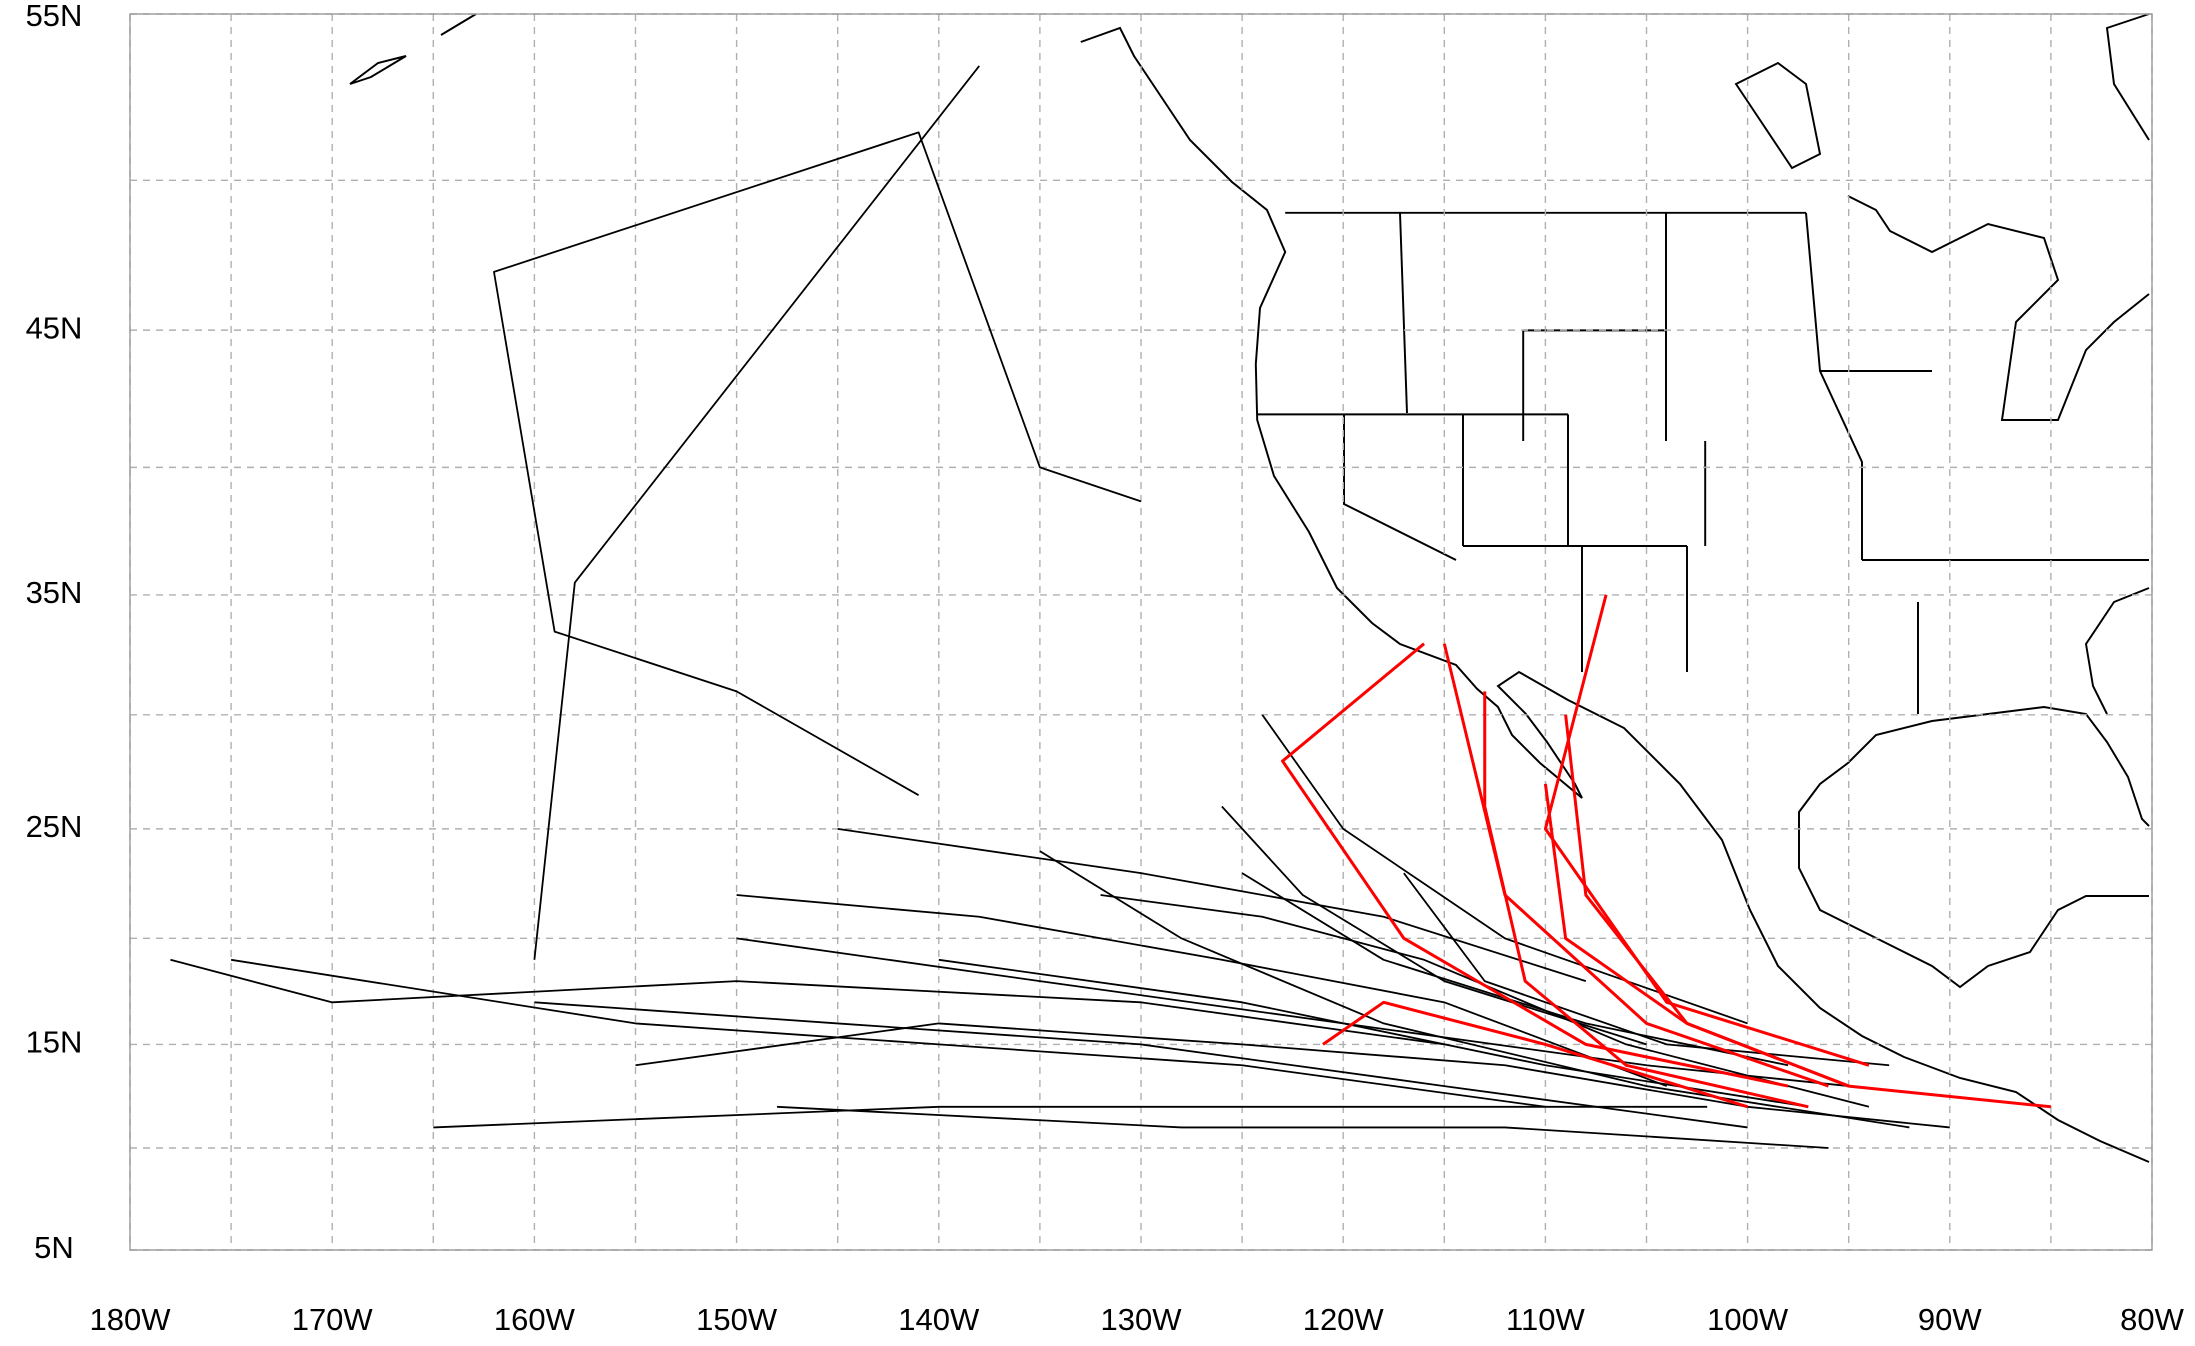 This screenshot has height=1346, width=2195. What do you see at coordinates (54, 592) in the screenshot?
I see `y-tick-label: 35N` at bounding box center [54, 592].